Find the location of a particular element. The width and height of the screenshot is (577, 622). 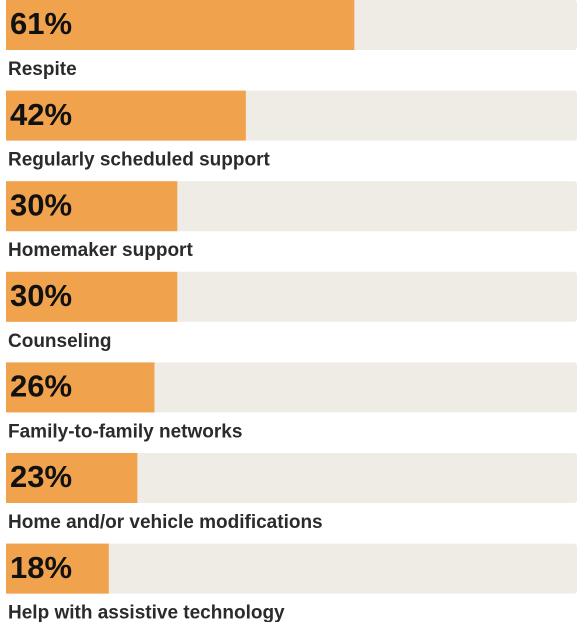

category-label: Home and/or vehicle modifications is located at coordinates (165, 522).